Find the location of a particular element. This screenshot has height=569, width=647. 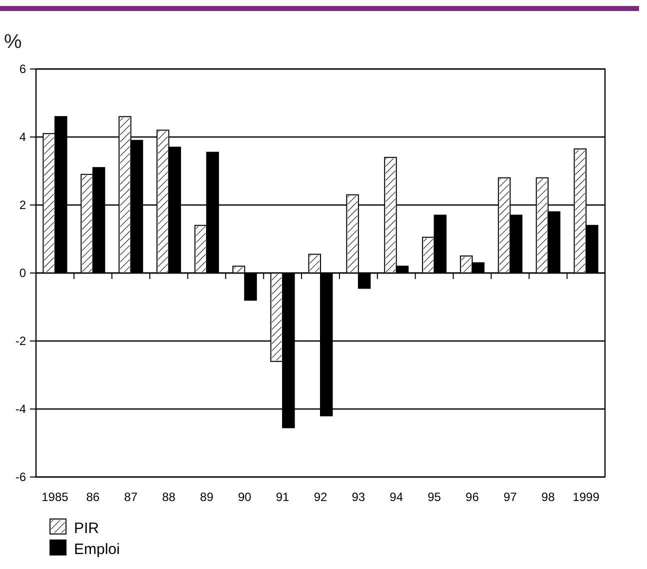

legend-label: Emploi is located at coordinates (97, 549).